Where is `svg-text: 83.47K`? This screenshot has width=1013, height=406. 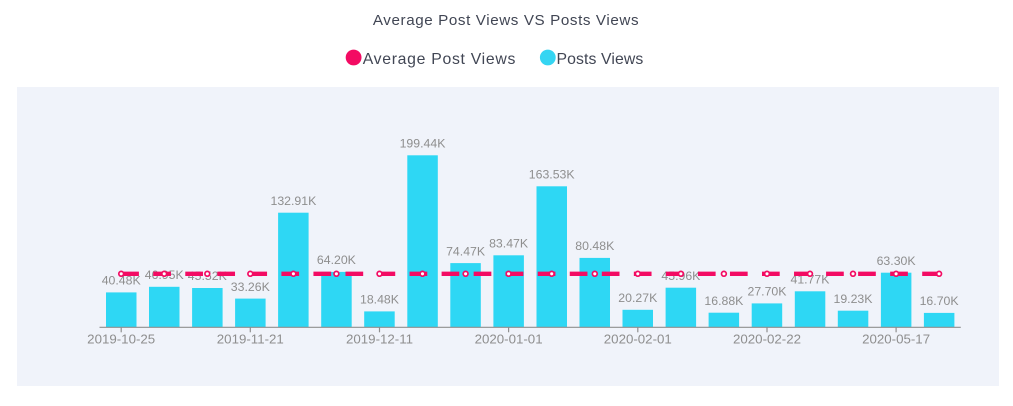 svg-text: 83.47K is located at coordinates (509, 244).